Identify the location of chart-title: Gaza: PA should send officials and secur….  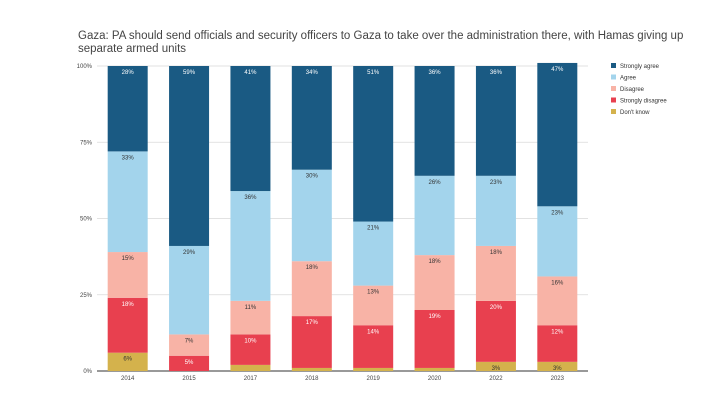
(381, 42).